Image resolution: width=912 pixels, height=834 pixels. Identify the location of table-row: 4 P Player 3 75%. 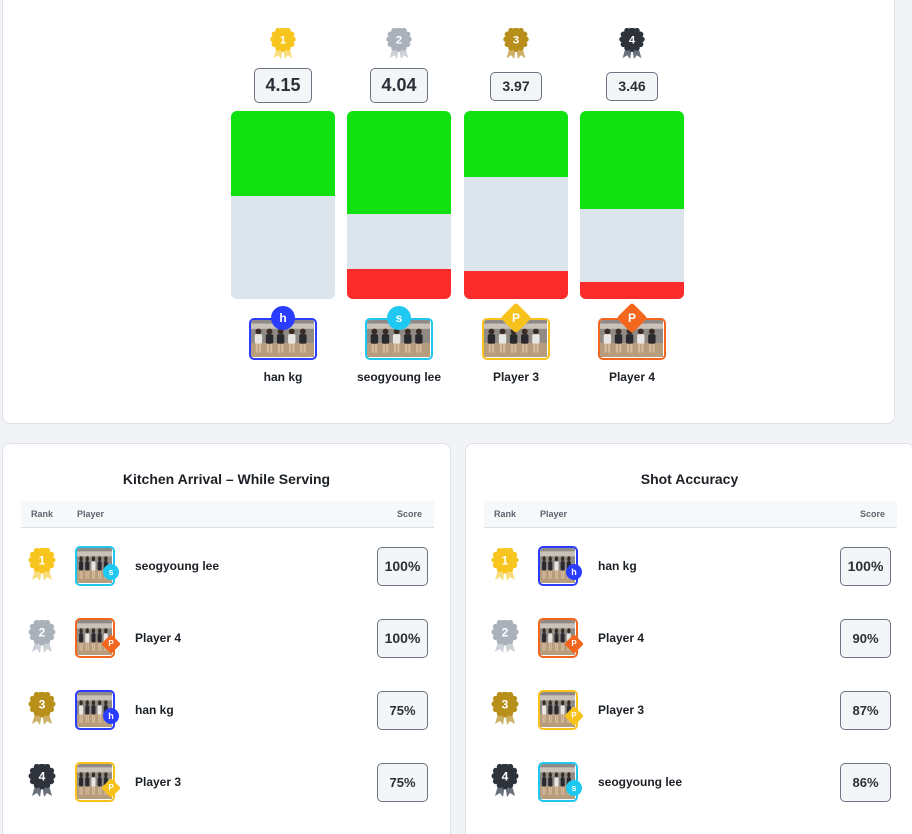
(227, 782).